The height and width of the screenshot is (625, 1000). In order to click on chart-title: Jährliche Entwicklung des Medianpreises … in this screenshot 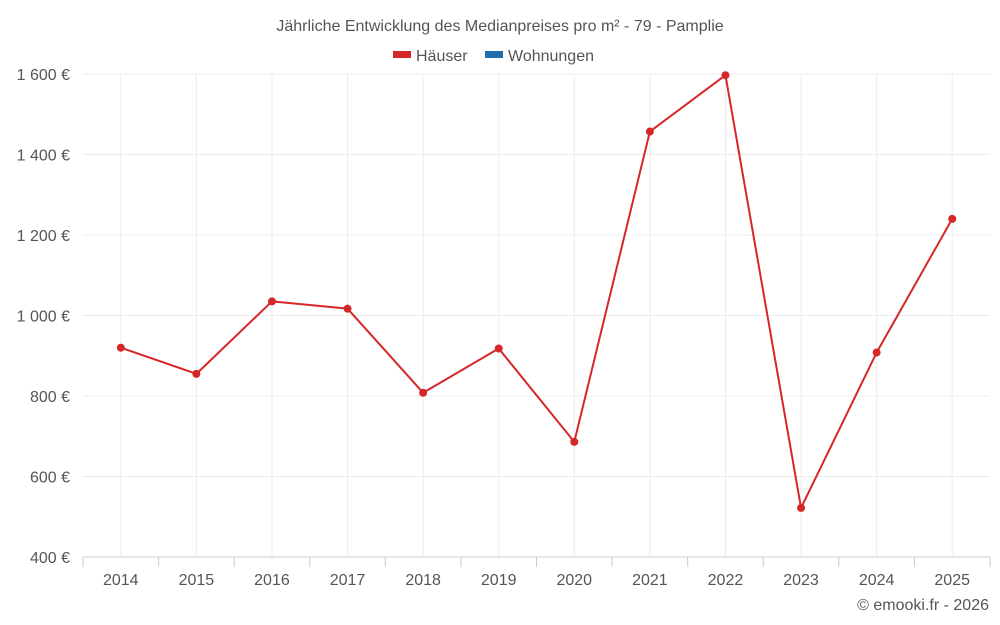, I will do `click(499, 26)`.